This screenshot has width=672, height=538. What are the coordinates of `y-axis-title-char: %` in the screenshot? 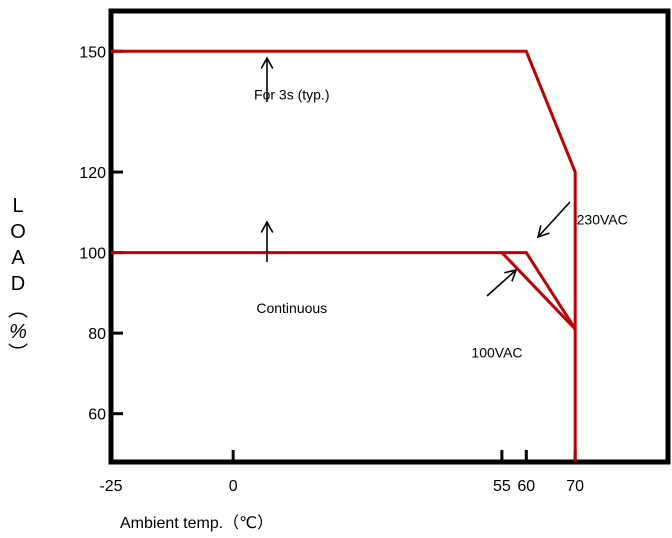 It's located at (18, 332).